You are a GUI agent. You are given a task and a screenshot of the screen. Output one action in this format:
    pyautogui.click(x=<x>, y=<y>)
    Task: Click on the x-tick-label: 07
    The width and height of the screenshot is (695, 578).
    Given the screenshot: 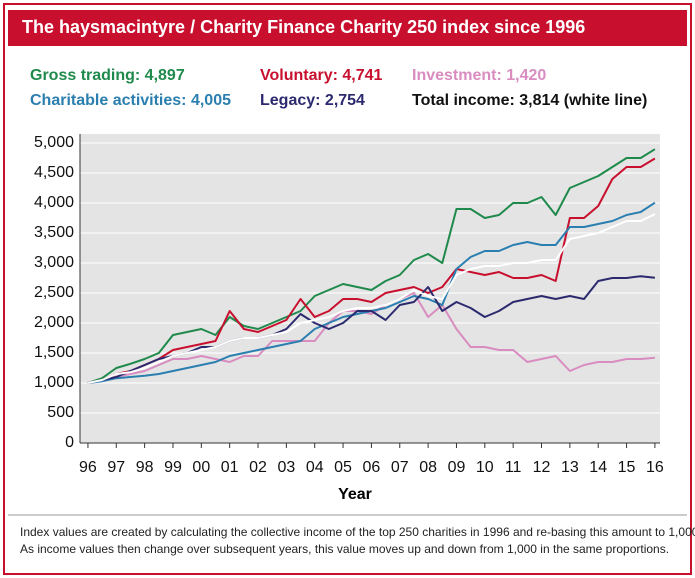 What is the action you would take?
    pyautogui.click(x=400, y=467)
    